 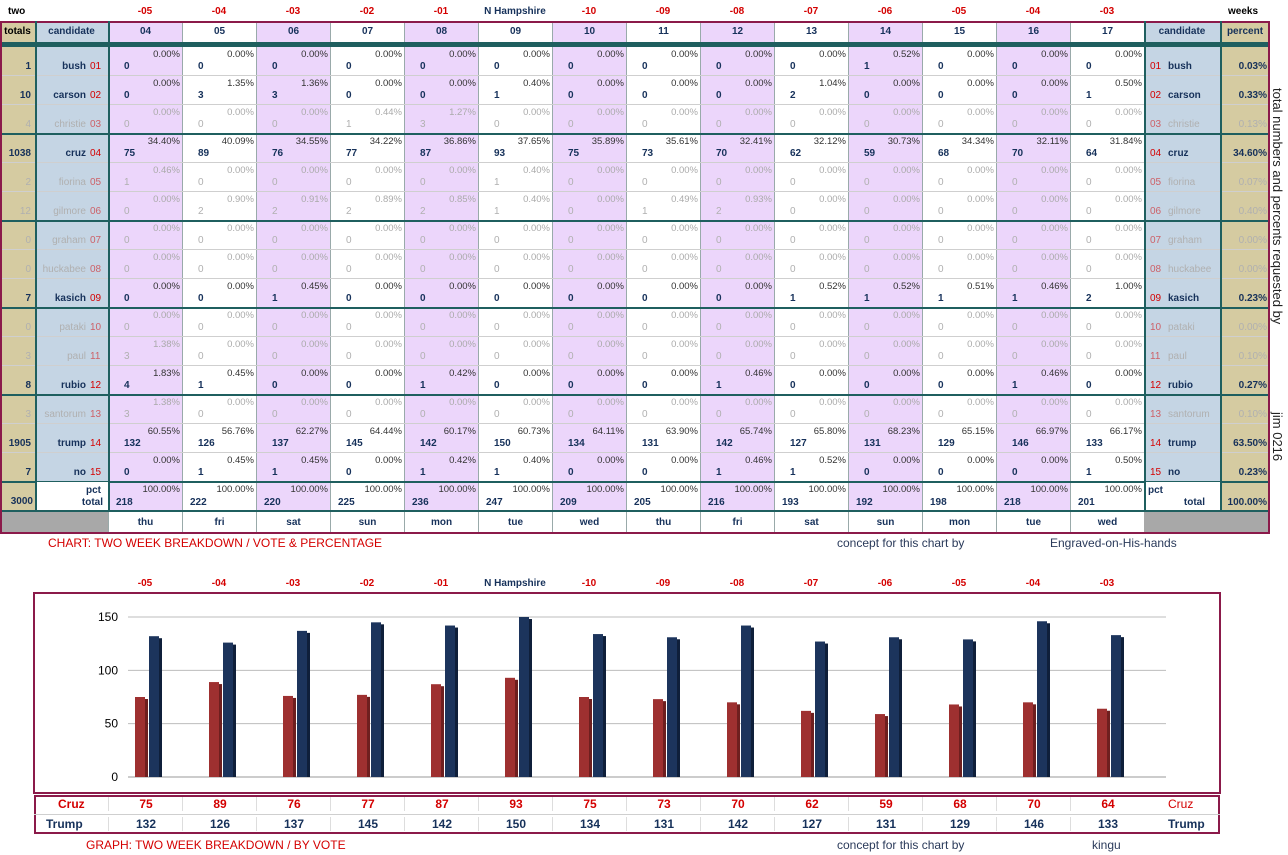 What do you see at coordinates (684, 199) in the screenshot?
I see `pct-cell: 0.49%` at bounding box center [684, 199].